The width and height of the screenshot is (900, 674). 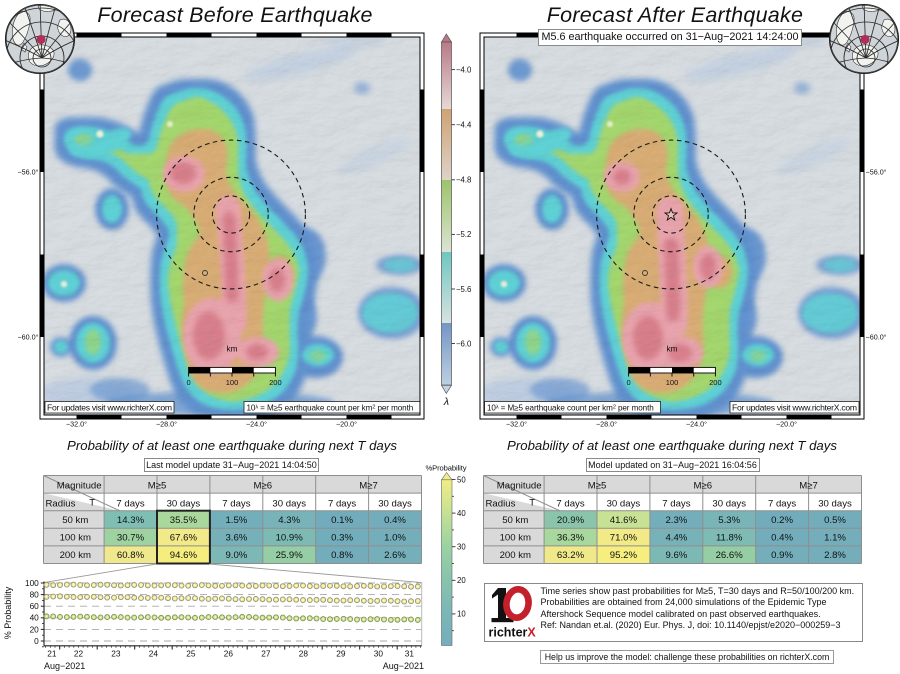 What do you see at coordinates (184, 538) in the screenshot?
I see `svg-text: 67.6%` at bounding box center [184, 538].